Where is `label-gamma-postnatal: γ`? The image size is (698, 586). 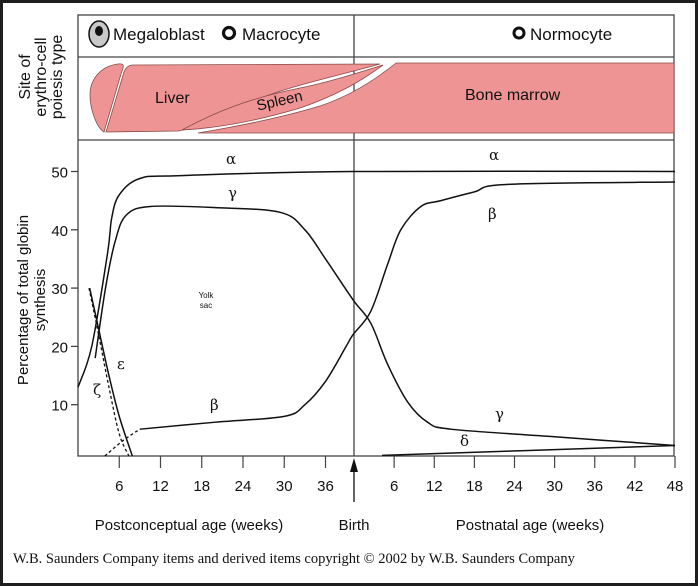 label-gamma-postnatal: γ is located at coordinates (499, 414).